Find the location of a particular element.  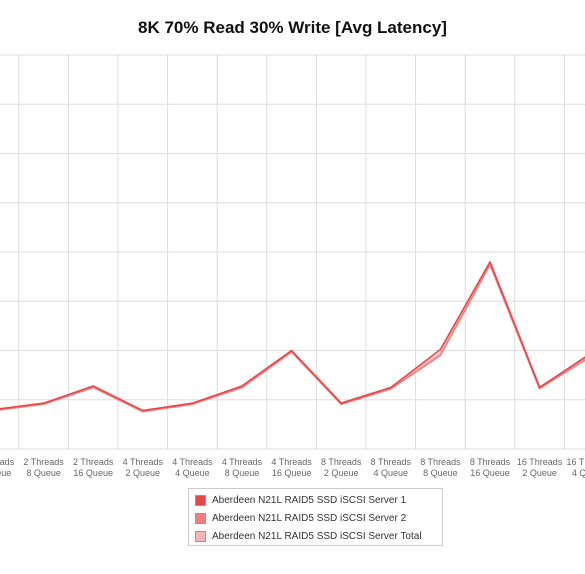

x-tick-label: 16 Threads 2 Queue is located at coordinates (540, 467).